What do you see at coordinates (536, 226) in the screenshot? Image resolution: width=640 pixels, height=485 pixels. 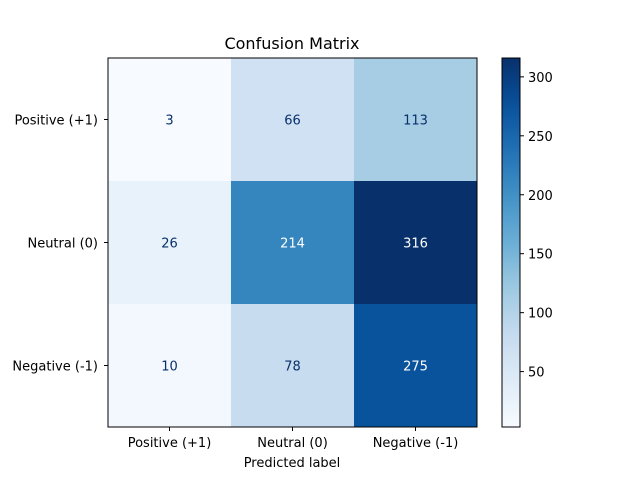 I see `colorbar-ticks: 50 100 150 200 250 300` at bounding box center [536, 226].